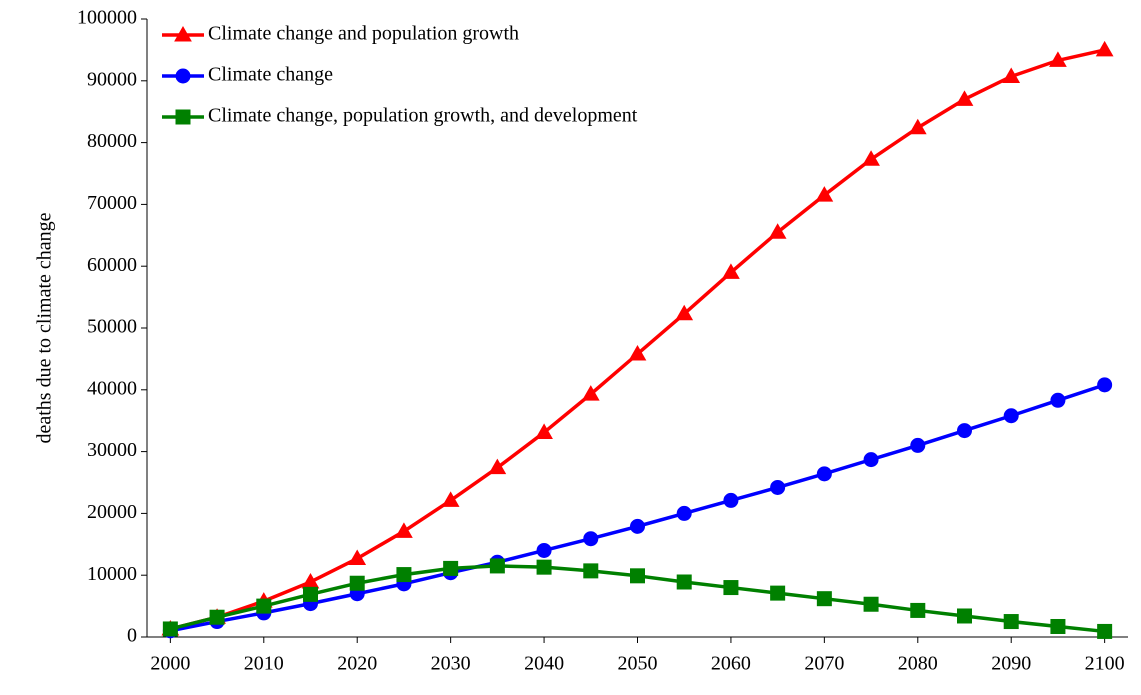  What do you see at coordinates (264, 664) in the screenshot?
I see `x-tick-label: 2010` at bounding box center [264, 664].